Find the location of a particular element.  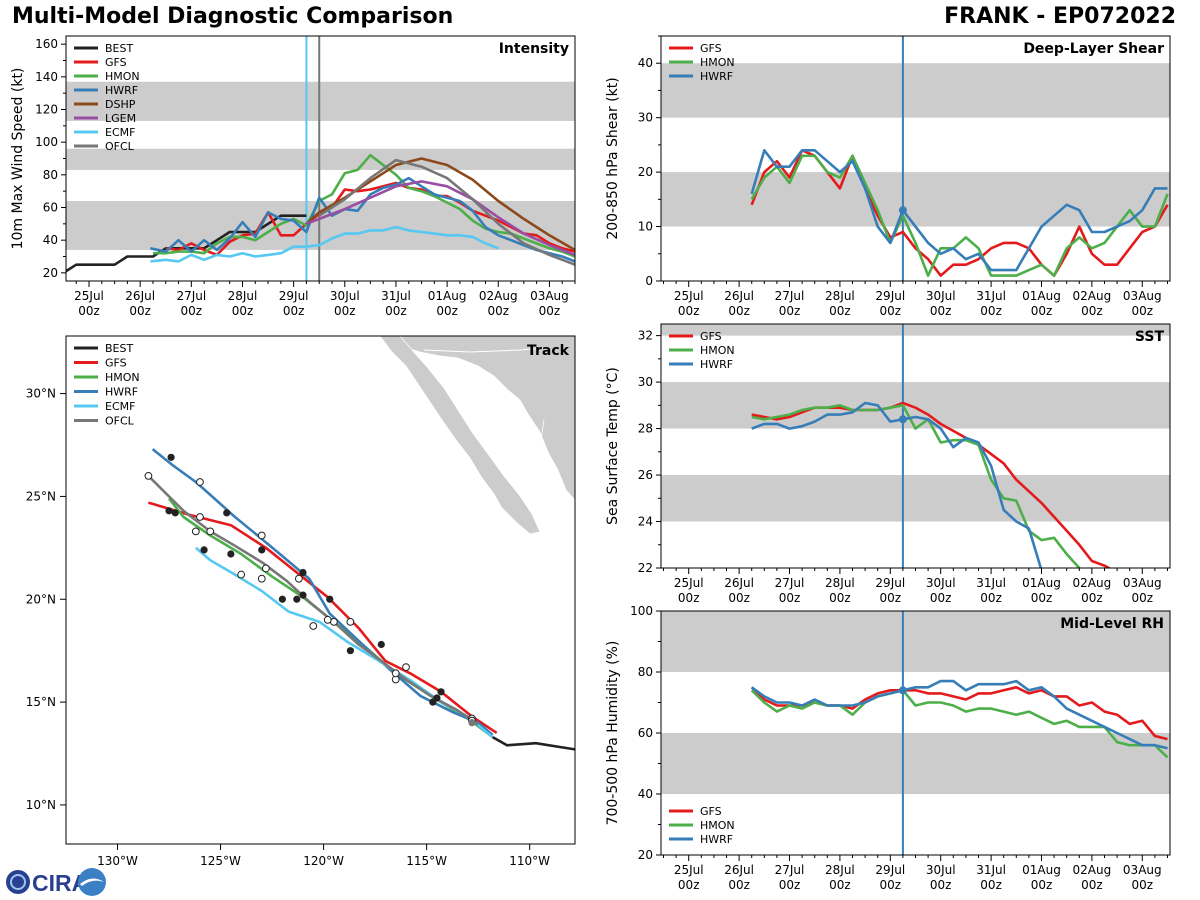

intensity-xtick-label-date: 03Aug is located at coordinates (549, 296).